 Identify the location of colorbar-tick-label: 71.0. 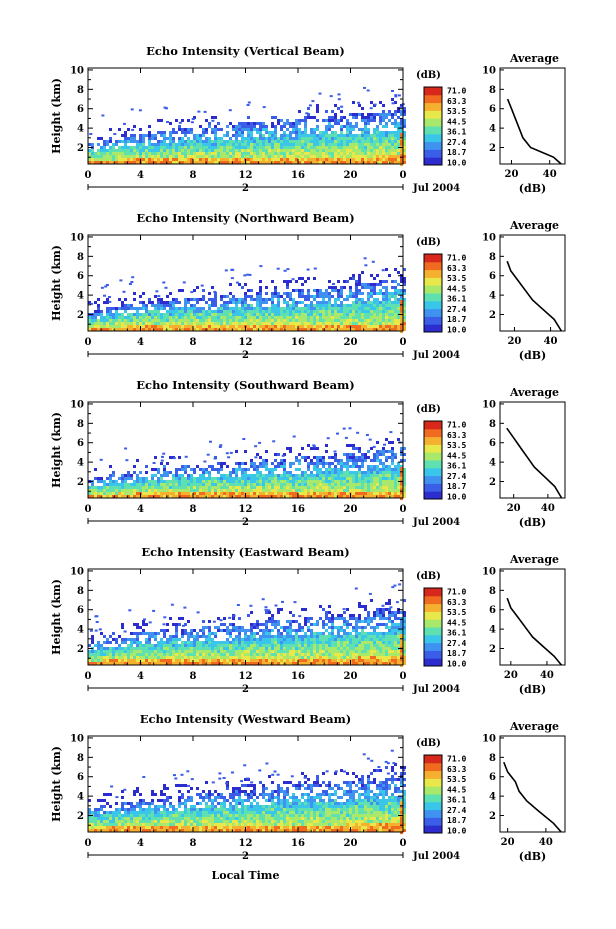
(456, 91).